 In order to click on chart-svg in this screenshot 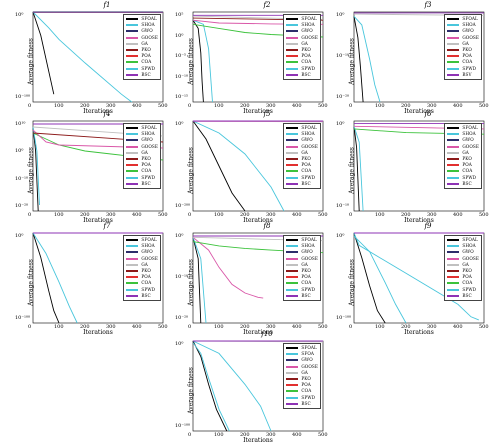, I will do `click(258, 386)`.